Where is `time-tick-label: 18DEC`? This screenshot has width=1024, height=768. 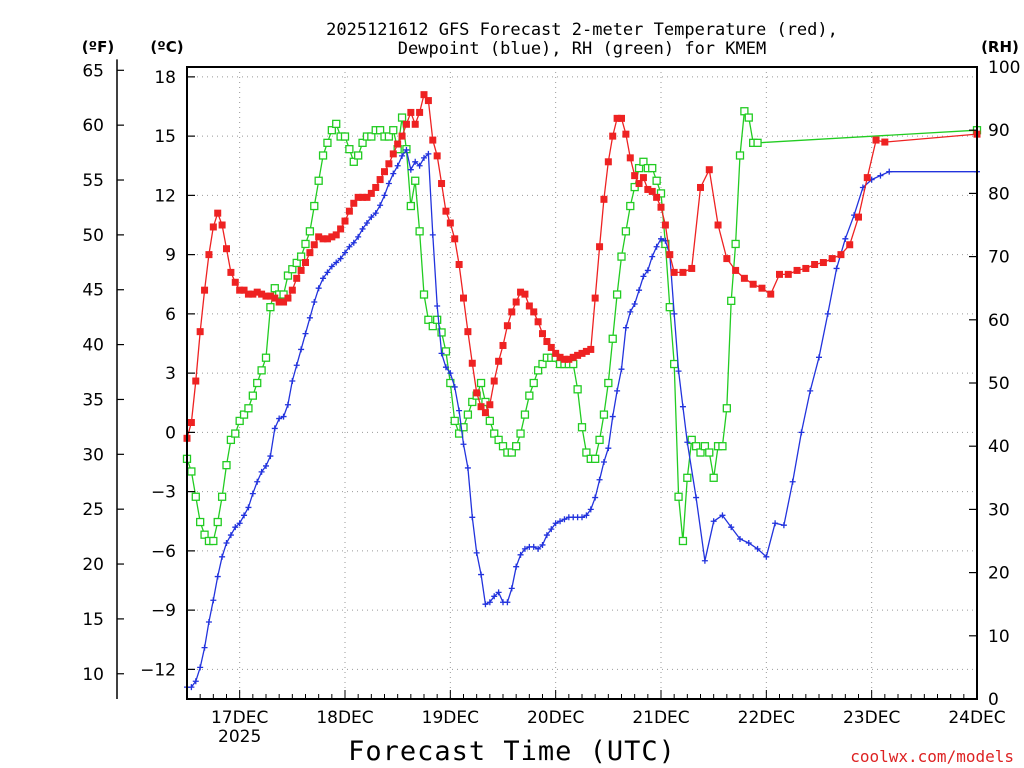 time-tick-label: 18DEC is located at coordinates (344, 718).